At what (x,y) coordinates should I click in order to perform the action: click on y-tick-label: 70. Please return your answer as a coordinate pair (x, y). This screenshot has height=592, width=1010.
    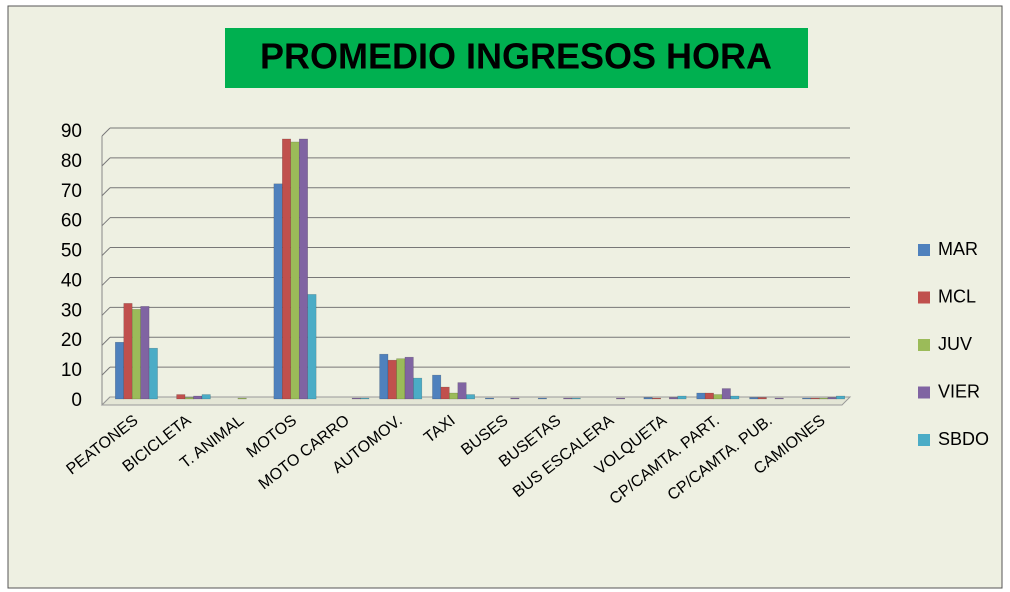
    Looking at the image, I should click on (71, 191).